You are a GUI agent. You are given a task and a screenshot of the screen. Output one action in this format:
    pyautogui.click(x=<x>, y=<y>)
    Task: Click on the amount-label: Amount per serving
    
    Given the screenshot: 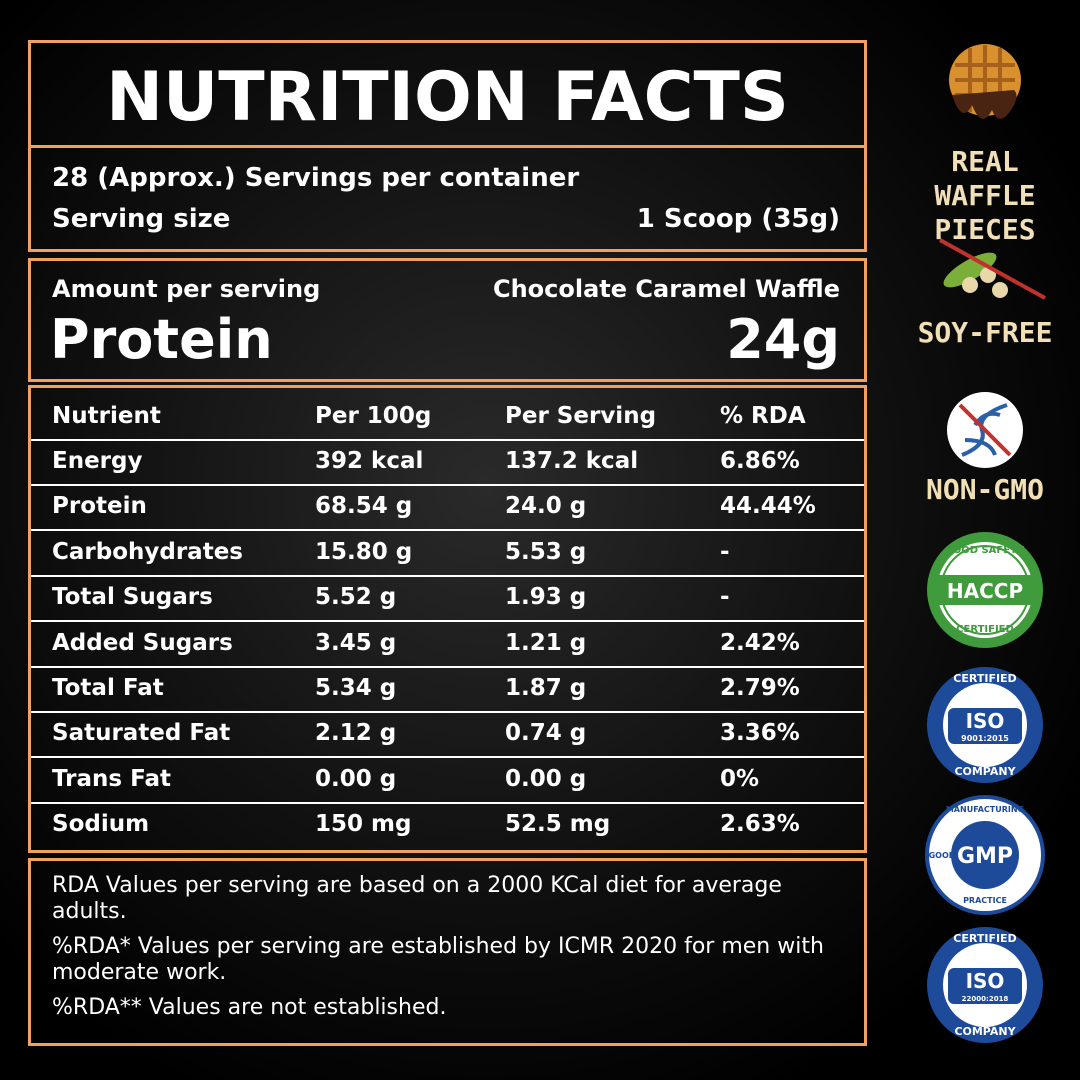 What is the action you would take?
    pyautogui.click(x=186, y=289)
    